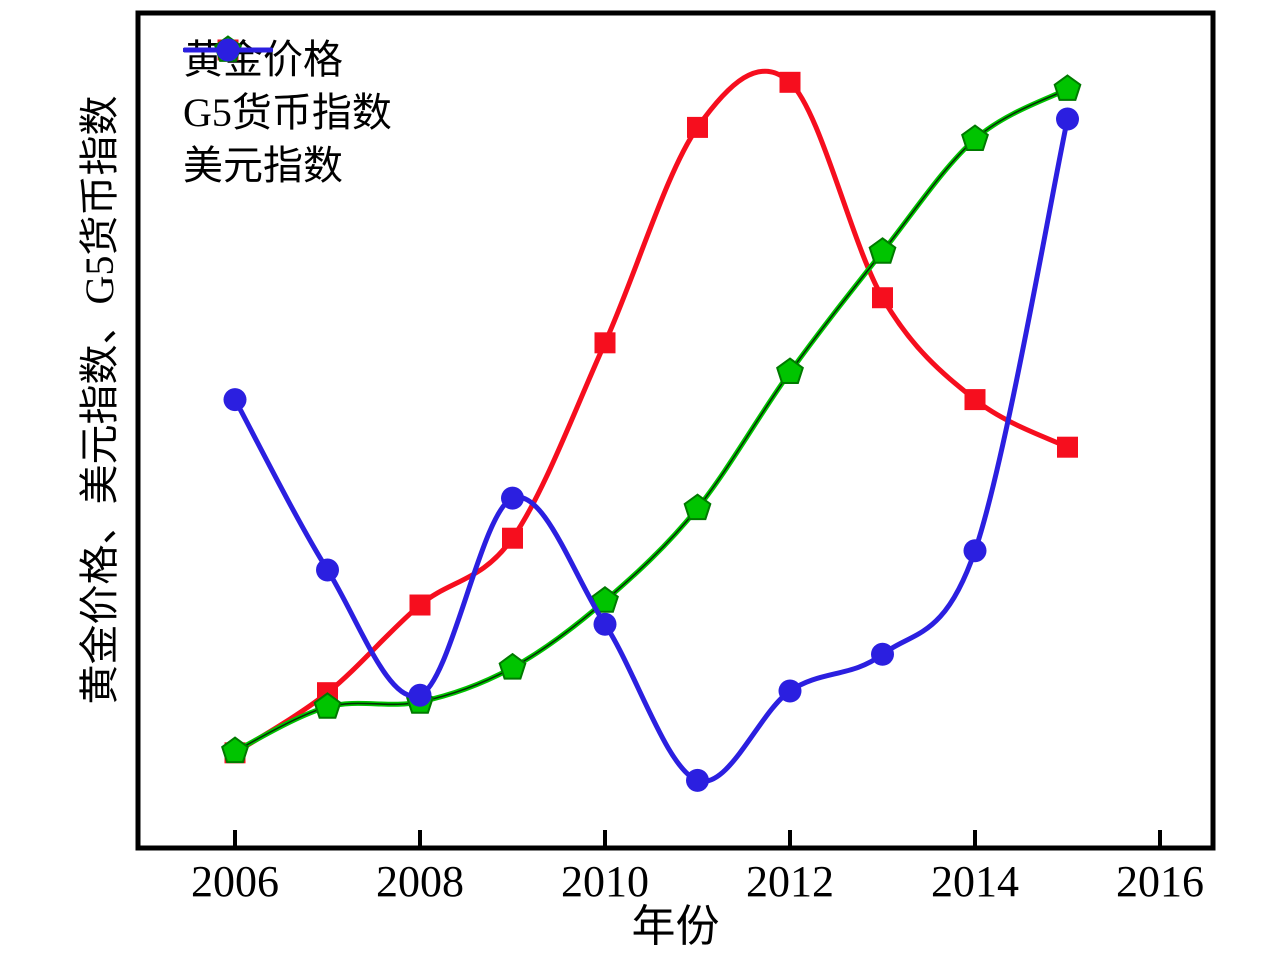 This screenshot has height=969, width=1280. I want to click on y-axis-label: 黄金价格、美元指数、G5货币指数, so click(99, 400).